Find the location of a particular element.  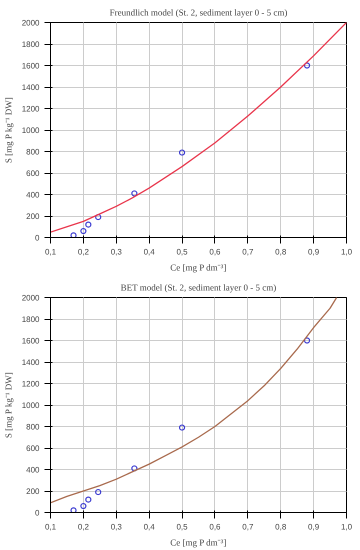

chart-title: Freundlich model (St. 2, sediment layer 0 - 5 cm) is located at coordinates (199, 13).